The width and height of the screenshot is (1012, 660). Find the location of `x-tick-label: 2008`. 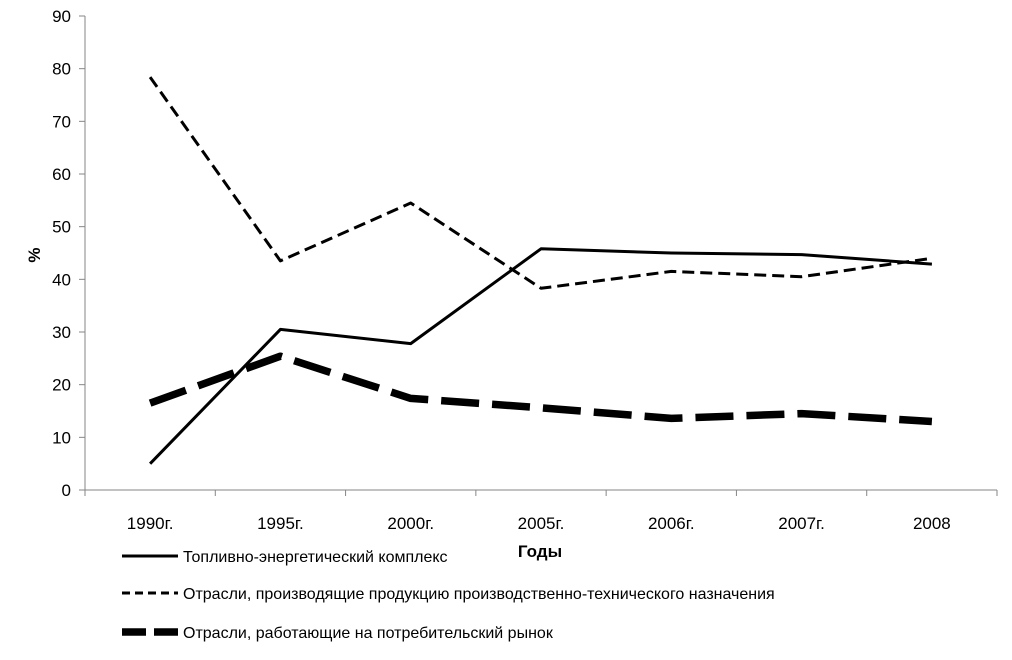

x-tick-label: 2008 is located at coordinates (932, 523).